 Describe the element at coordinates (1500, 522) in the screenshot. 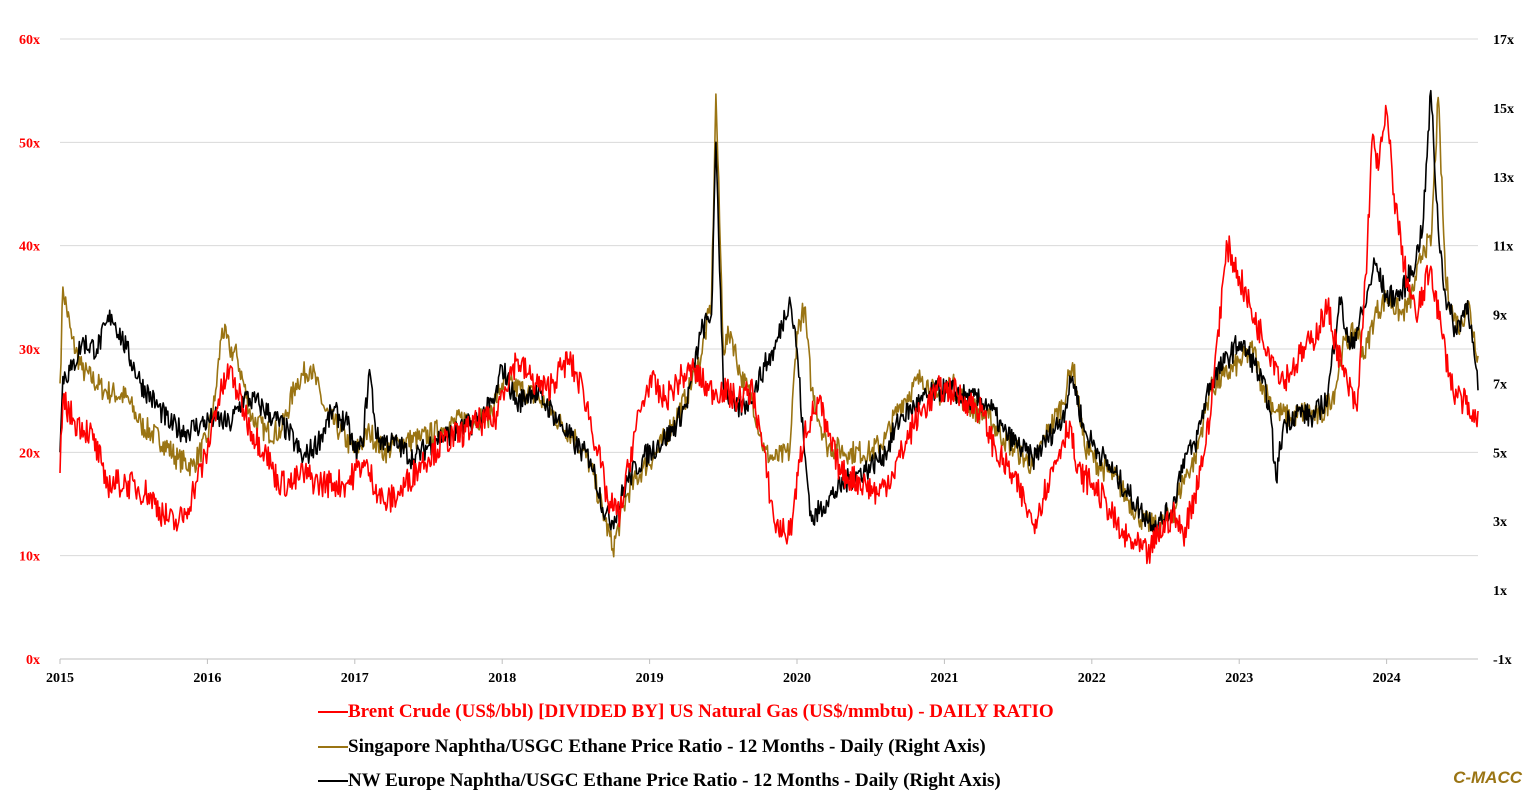

I see `y-right-tick-label: 3x` at that location.